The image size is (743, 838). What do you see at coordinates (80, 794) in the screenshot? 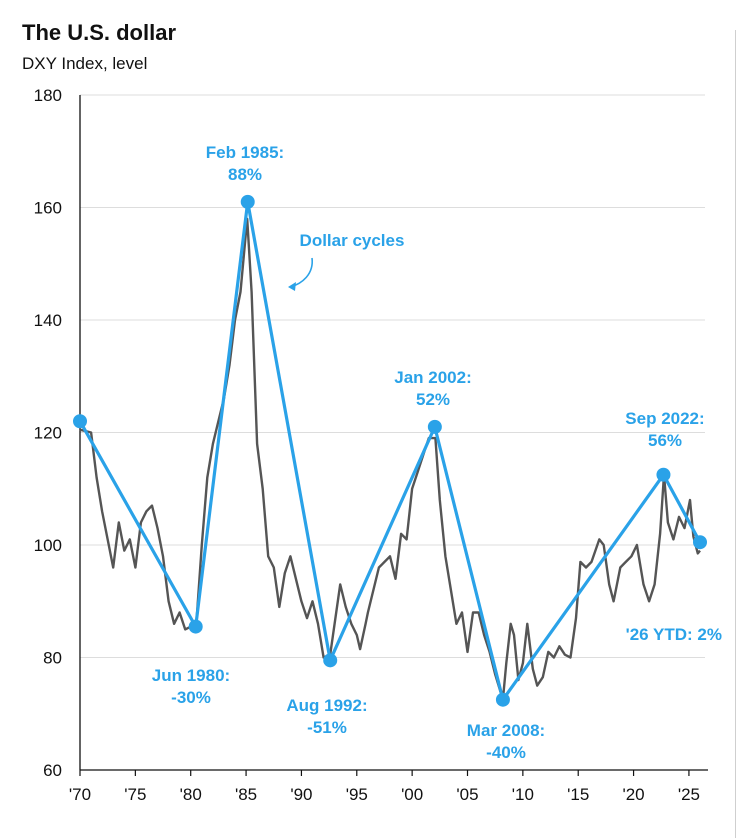
I see `x-tick-label: '70` at bounding box center [80, 794].